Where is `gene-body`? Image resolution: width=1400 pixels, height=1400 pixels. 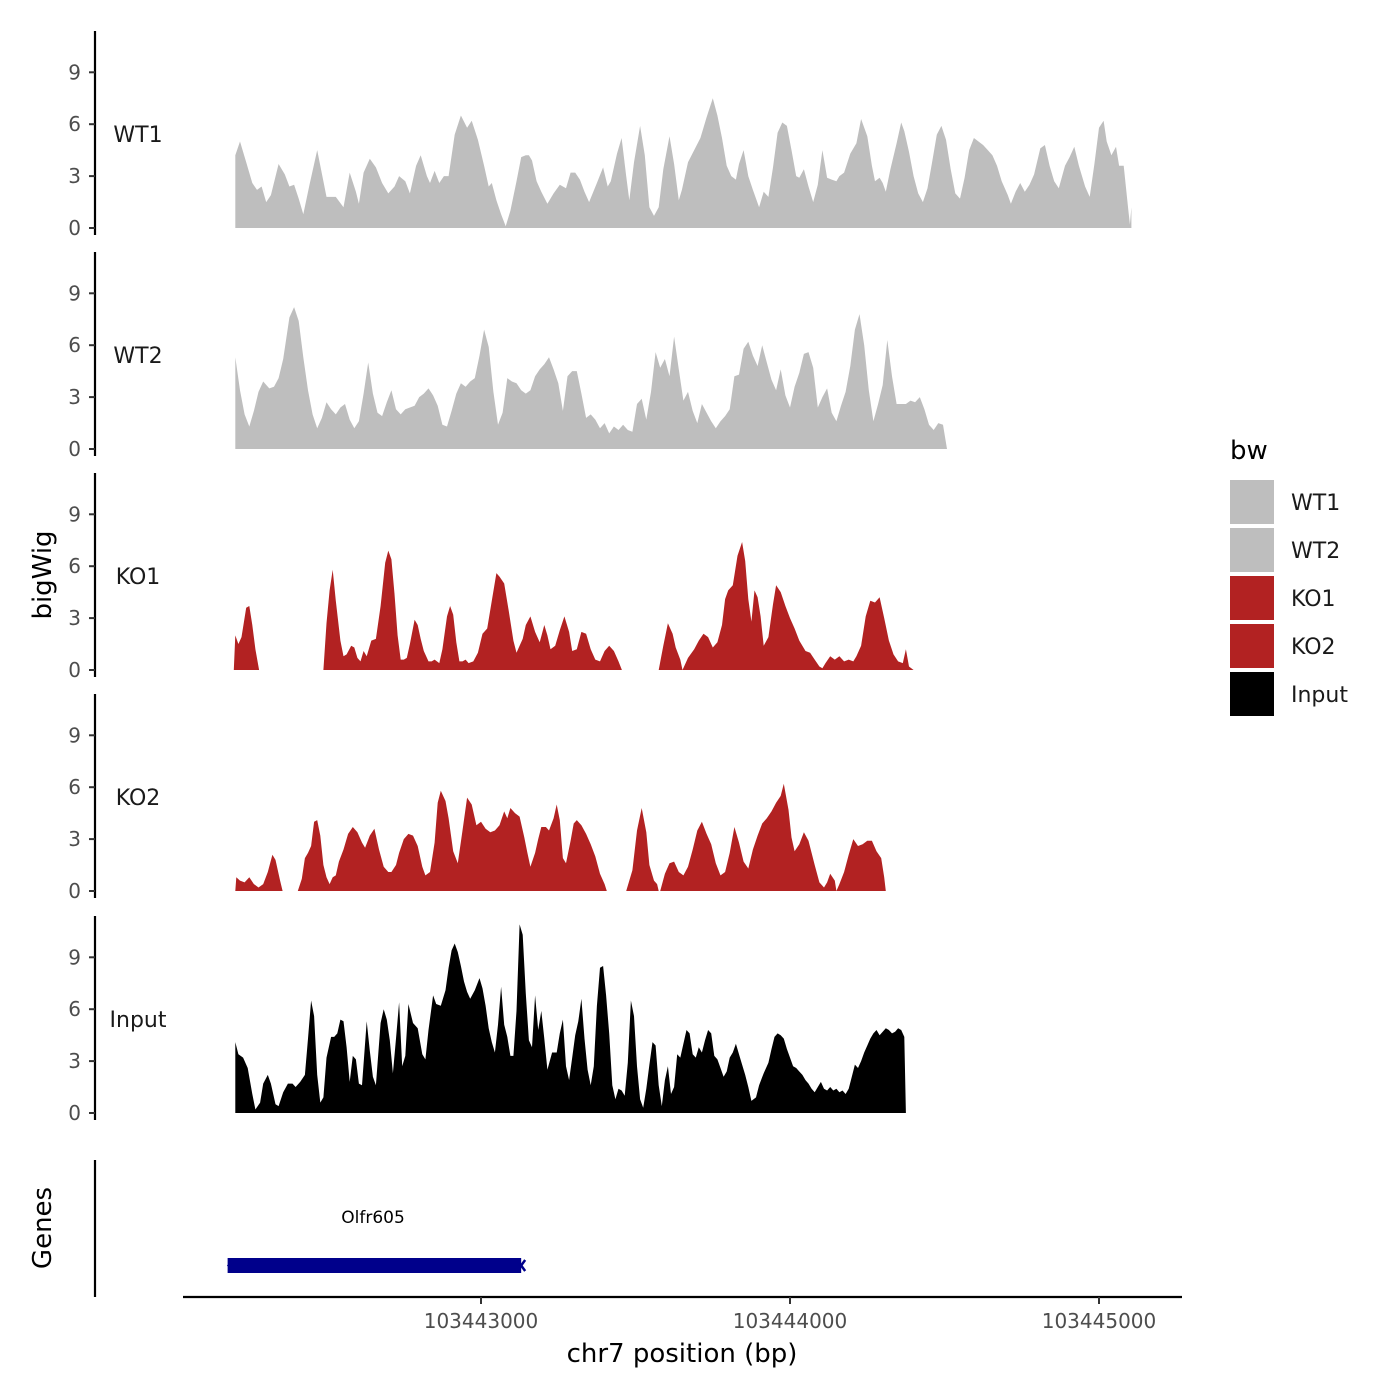 gene-body is located at coordinates (374, 1265).